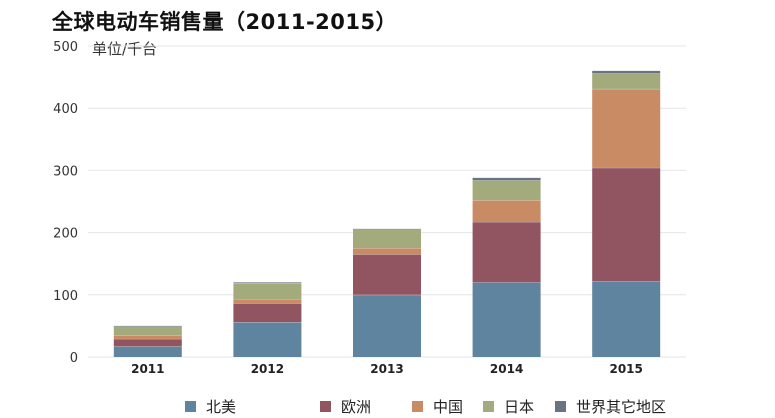 Image resolution: width=775 pixels, height=418 pixels. I want to click on y-tick-label: 300, so click(65, 171).